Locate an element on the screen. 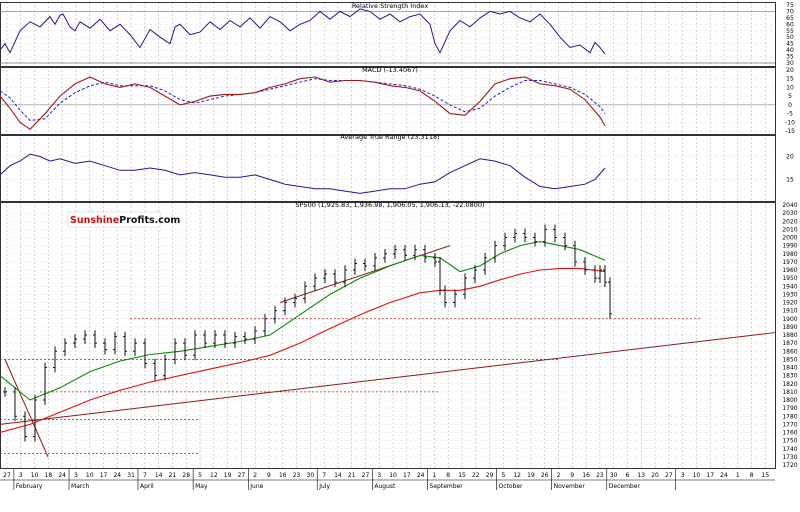  y-tick-label: 2000 is located at coordinates (789, 238).